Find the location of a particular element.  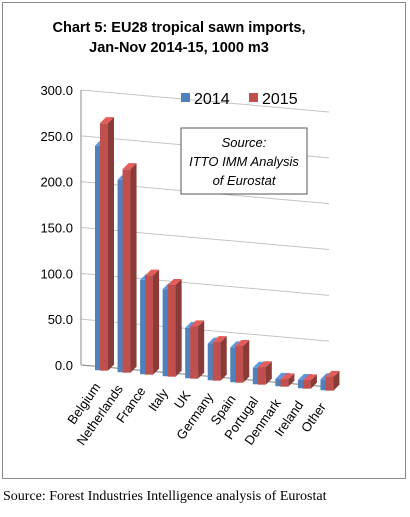

y-tick-label: 150.0 is located at coordinates (56, 228).